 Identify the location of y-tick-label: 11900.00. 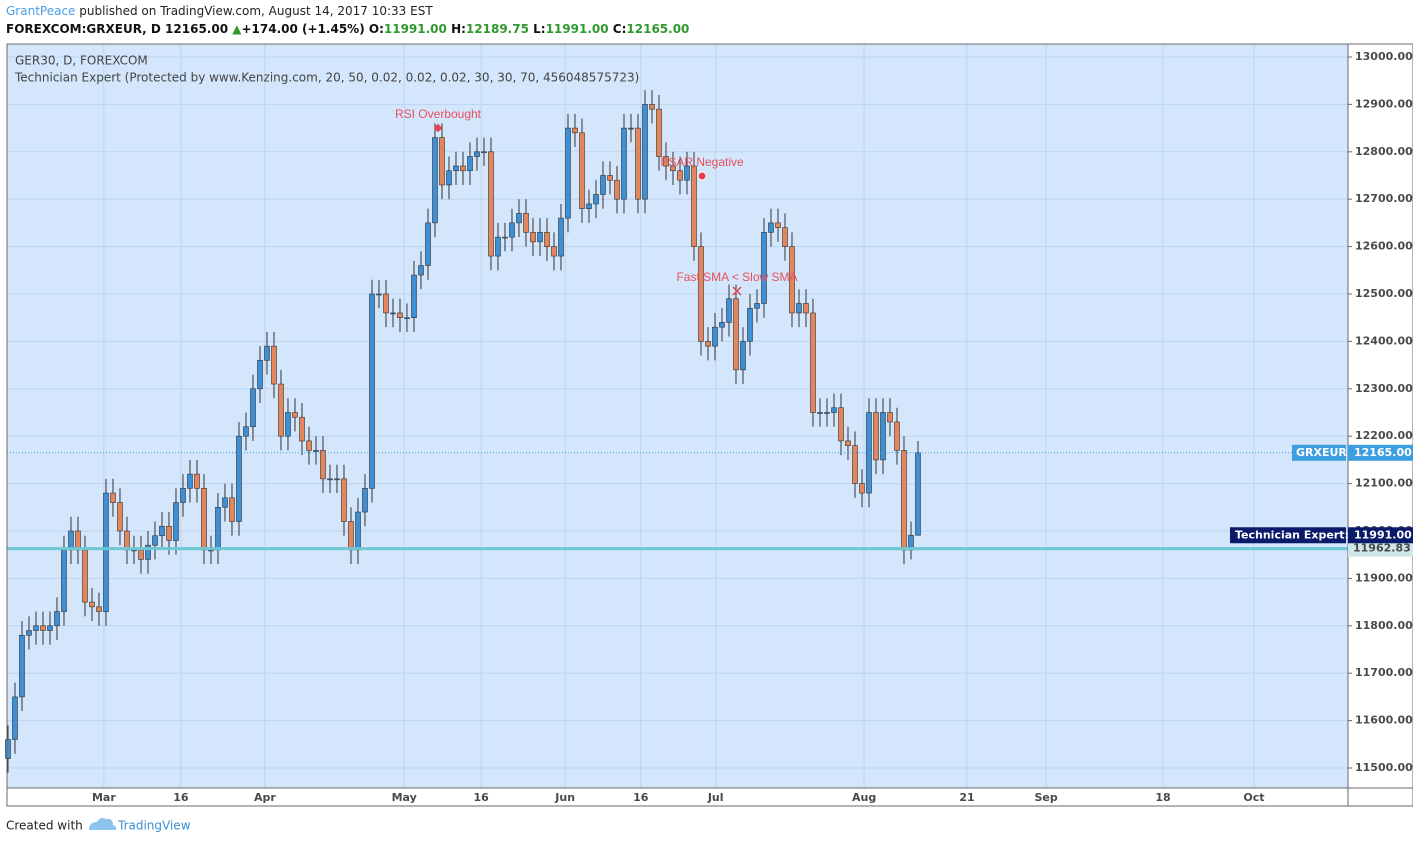
(1384, 577).